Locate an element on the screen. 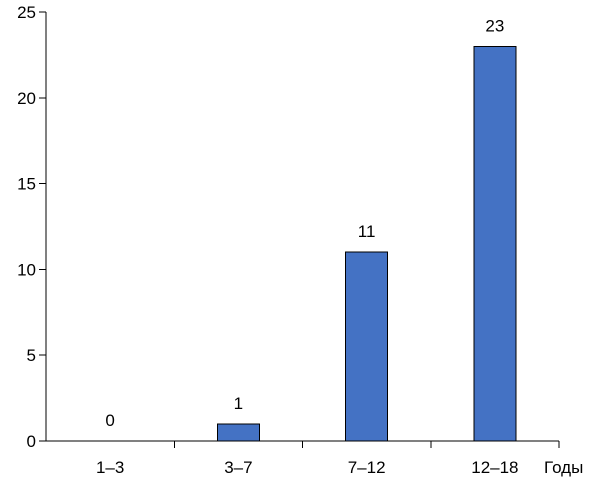  y-axis-ticks: 0 5 10 15 20 25 is located at coordinates (31, 227).